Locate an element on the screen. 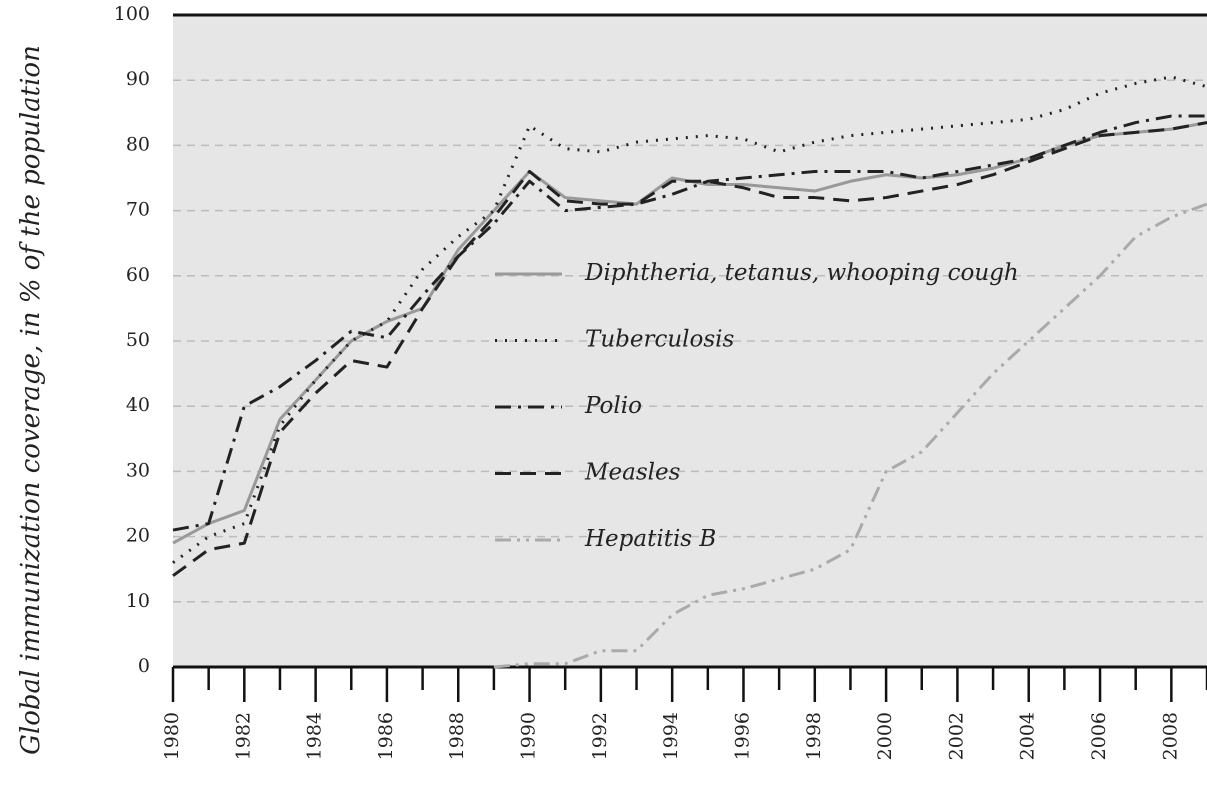 Image resolution: width=1207 pixels, height=786 pixels. x-tick-label: 2000 is located at coordinates (885, 736).